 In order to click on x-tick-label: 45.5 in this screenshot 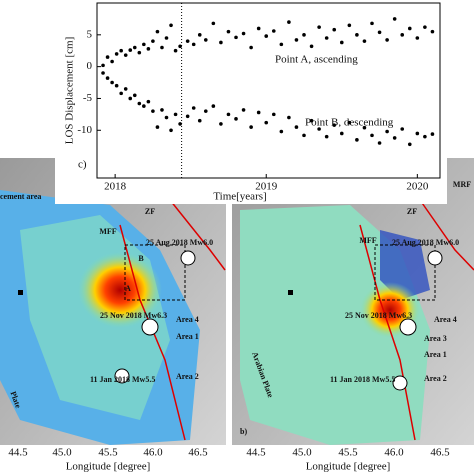, I will do `click(348, 453)`.